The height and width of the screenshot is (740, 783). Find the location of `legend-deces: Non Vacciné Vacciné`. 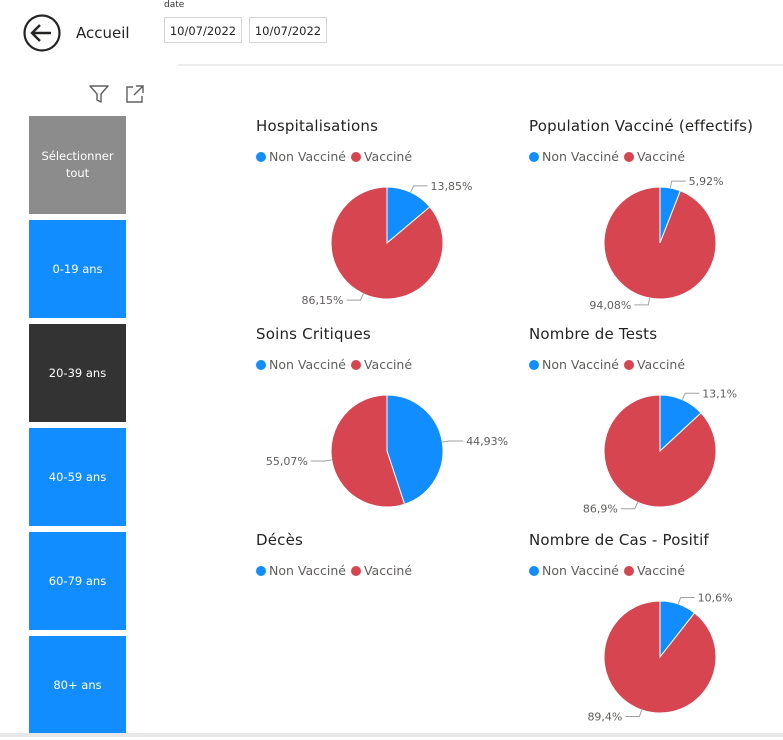

legend-deces: Non Vacciné Vacciné is located at coordinates (336, 570).